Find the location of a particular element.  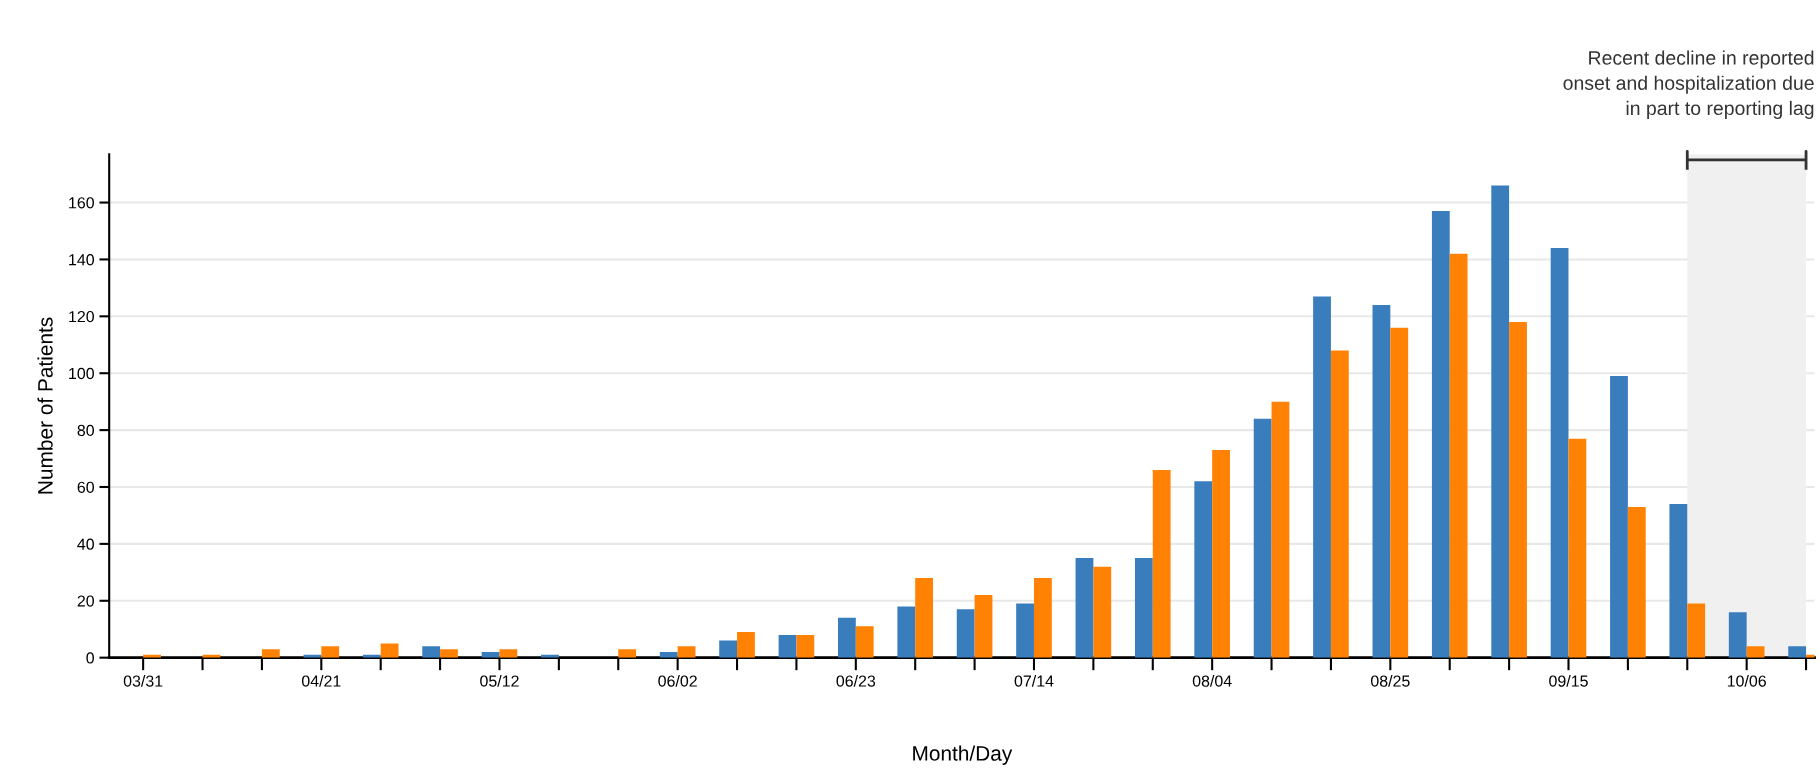

x-tick-label: 08/25 is located at coordinates (1390, 681).